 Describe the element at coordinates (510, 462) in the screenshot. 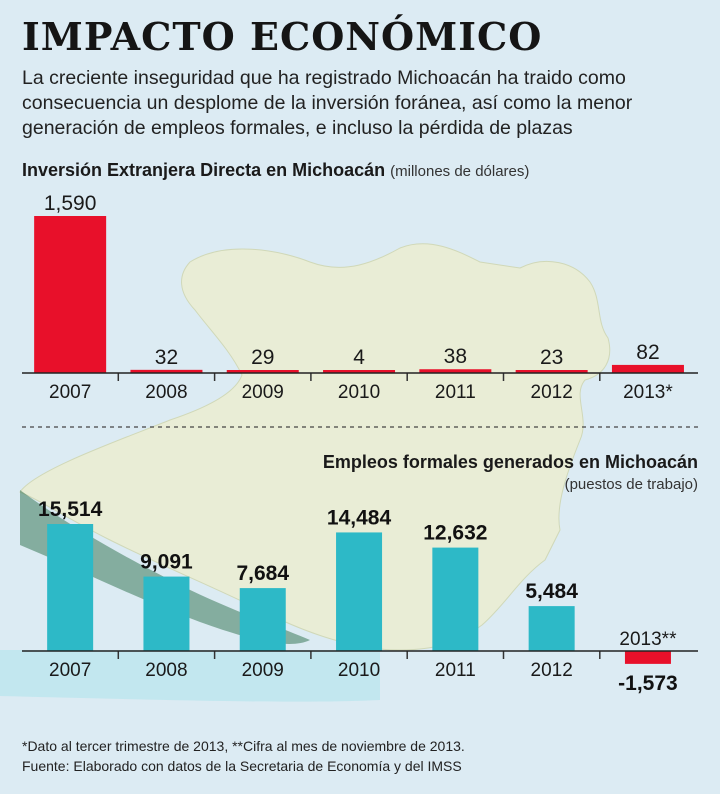

I see `chart2-title: Empleos formales generados en Michoacán` at that location.